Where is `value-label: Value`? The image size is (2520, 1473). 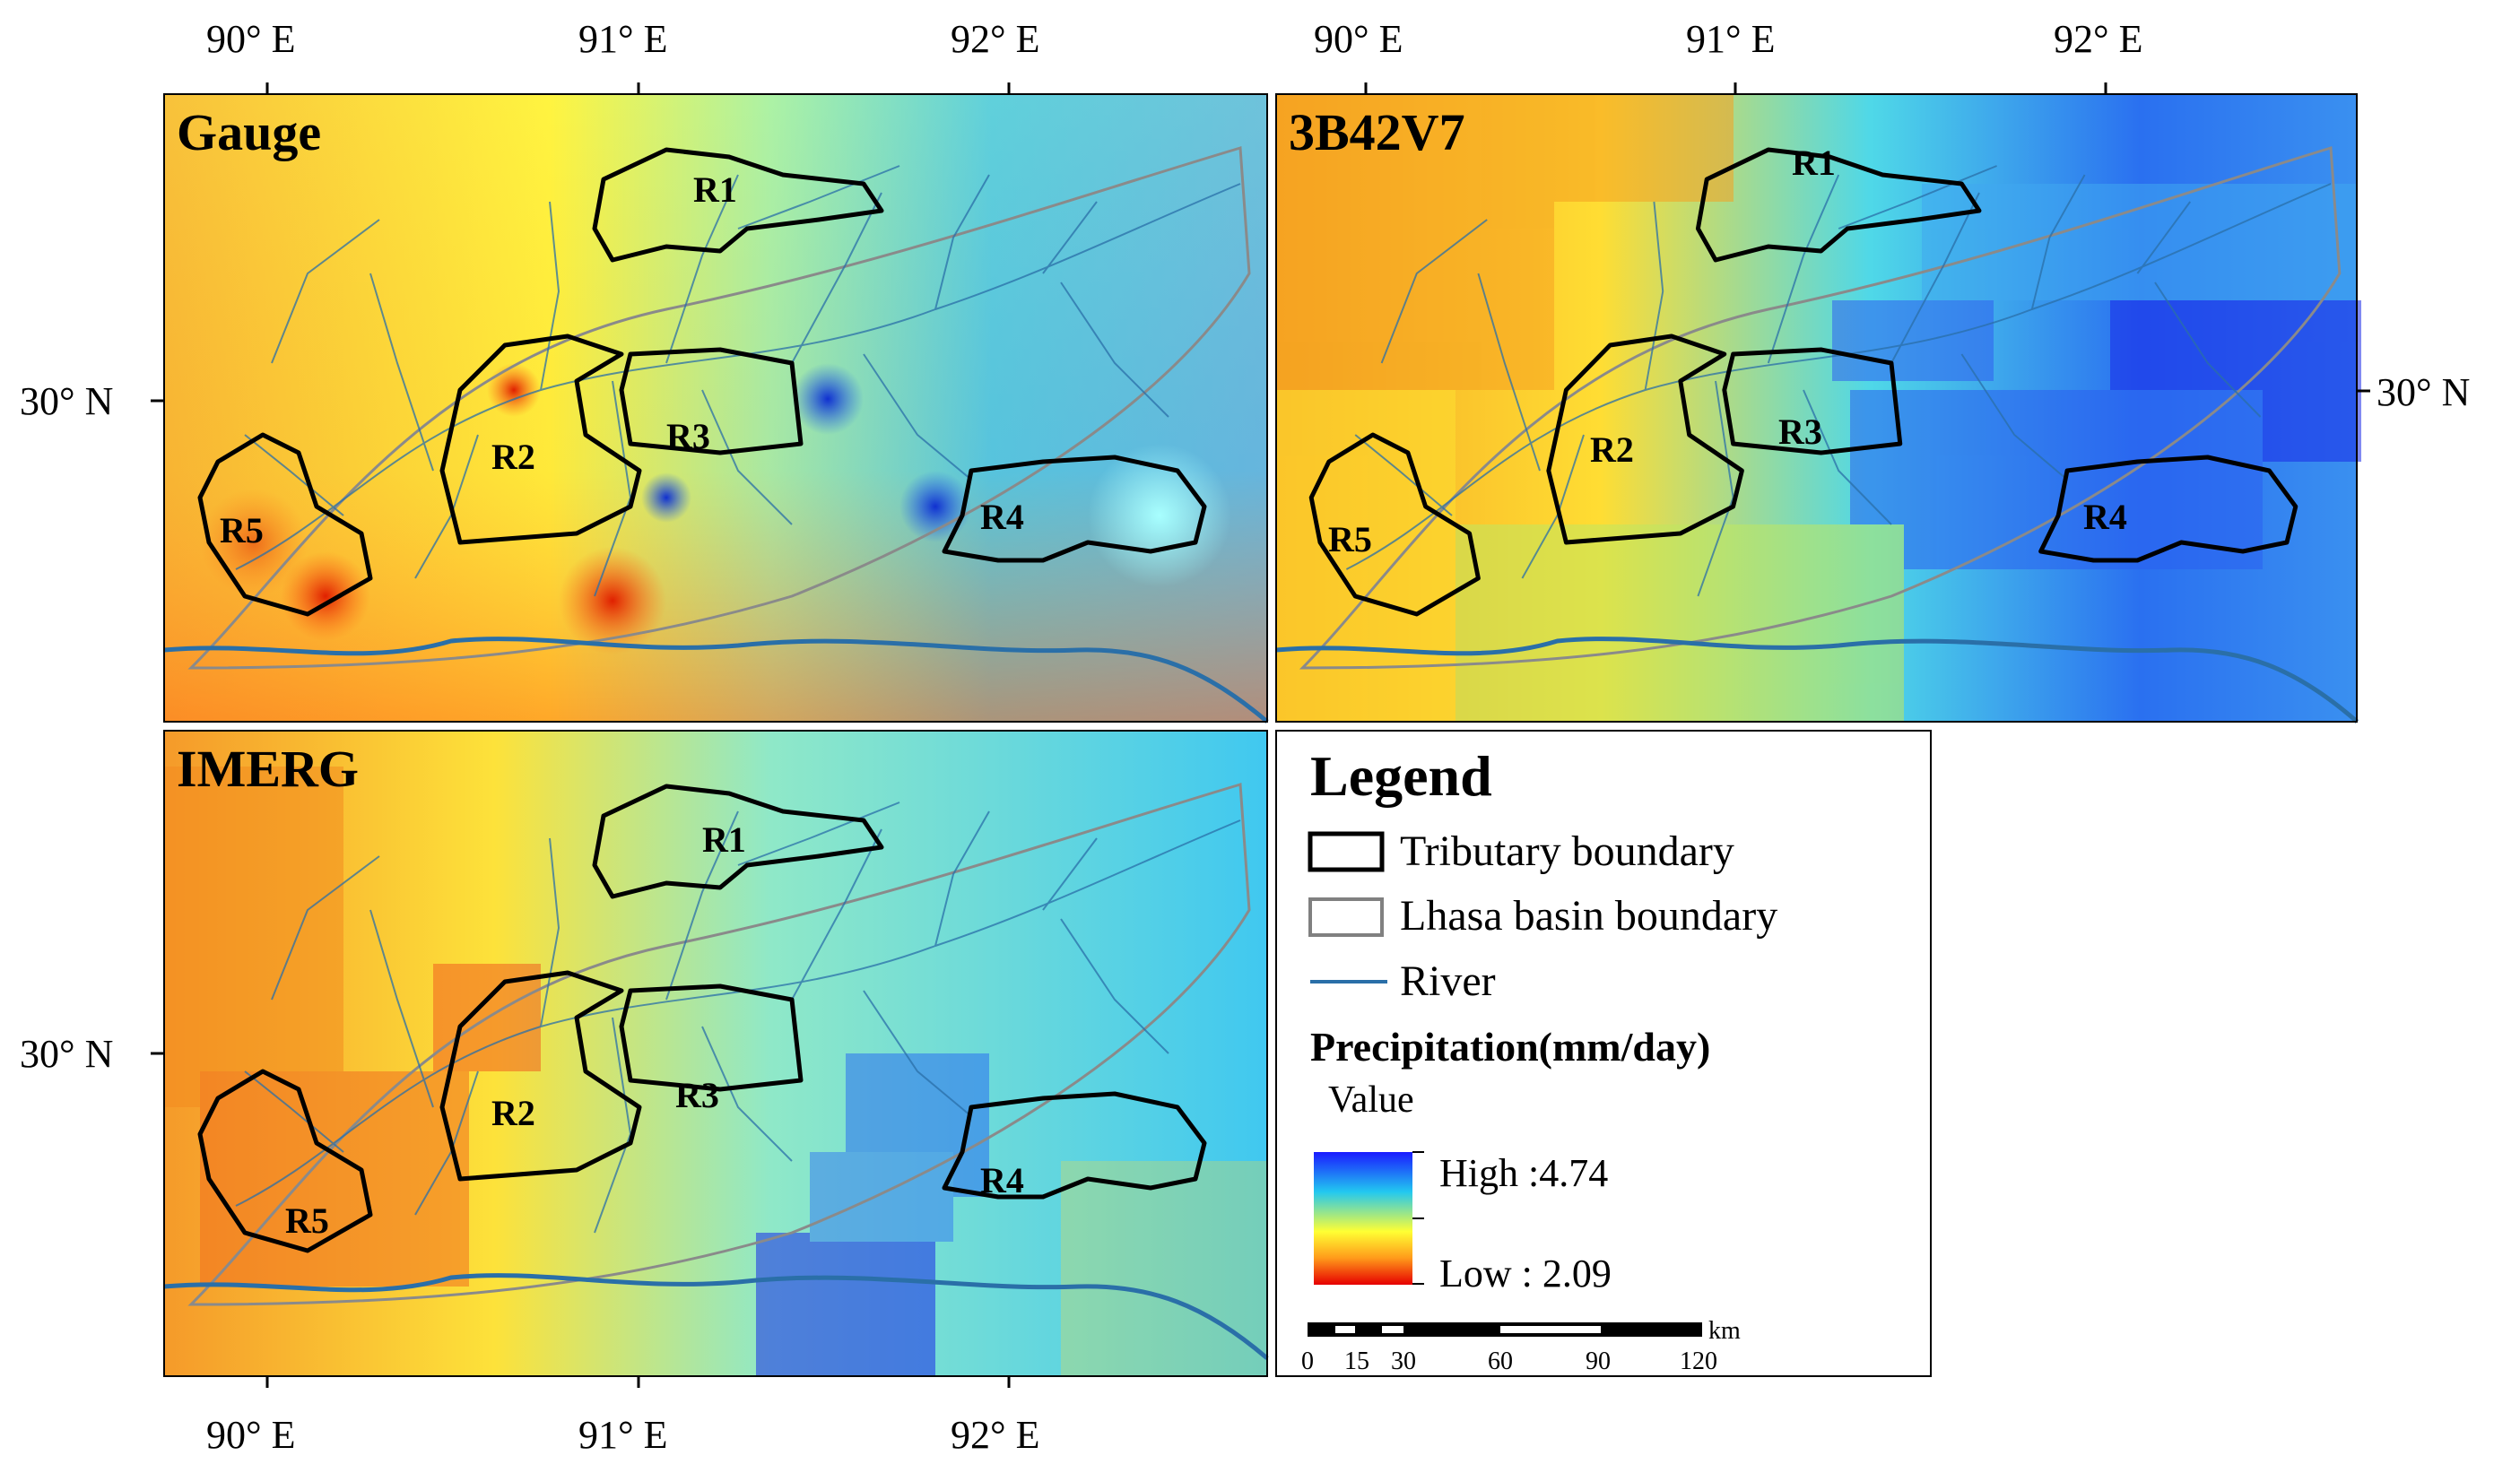 value-label: Value is located at coordinates (1371, 1100).